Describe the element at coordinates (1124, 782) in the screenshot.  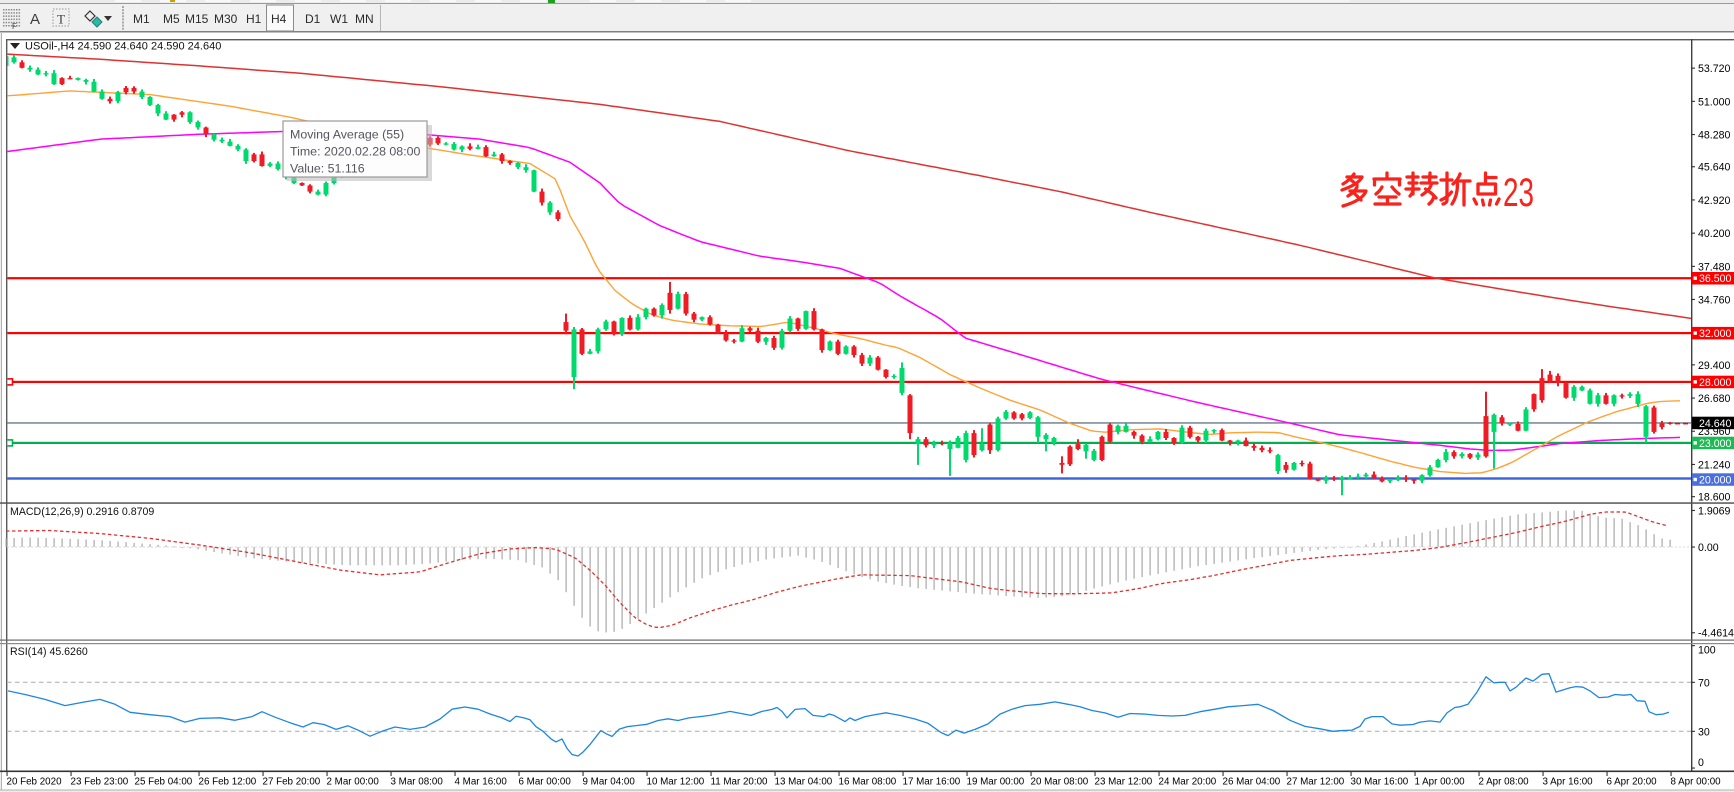
I see `svg-text: 23 Mar 12:00` at that location.